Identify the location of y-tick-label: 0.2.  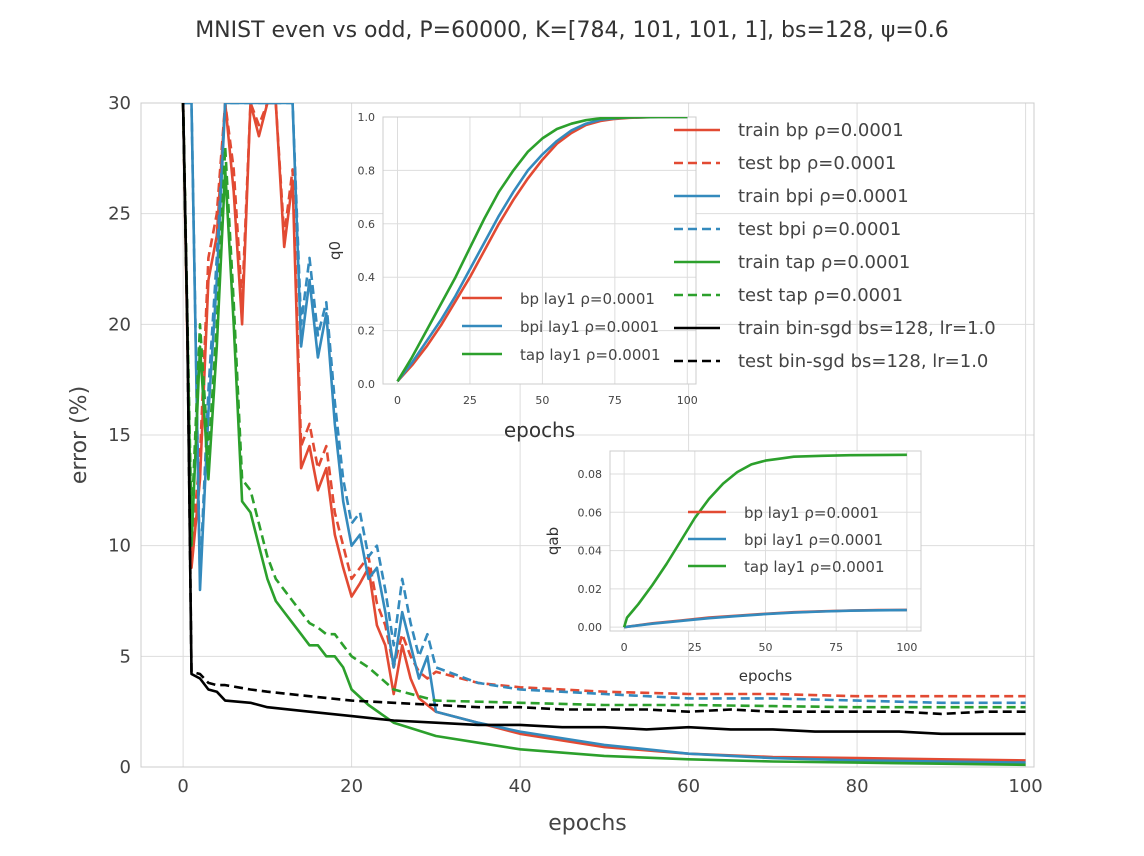
(367, 331).